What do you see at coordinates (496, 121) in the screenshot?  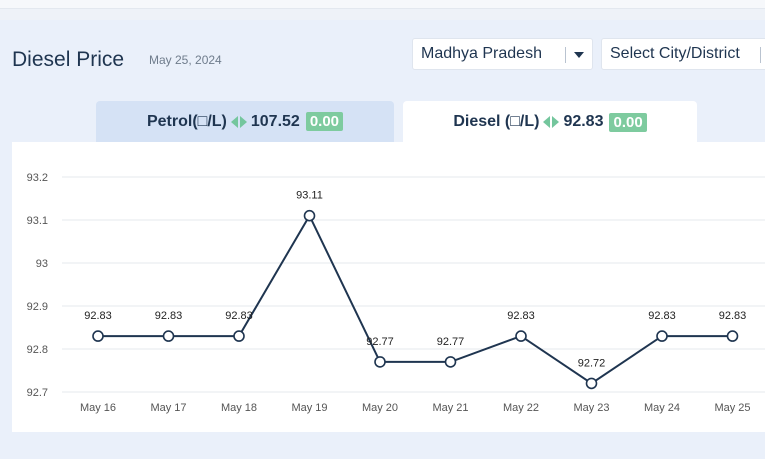 I see `diesel-label: Diesel (□/L)` at bounding box center [496, 121].